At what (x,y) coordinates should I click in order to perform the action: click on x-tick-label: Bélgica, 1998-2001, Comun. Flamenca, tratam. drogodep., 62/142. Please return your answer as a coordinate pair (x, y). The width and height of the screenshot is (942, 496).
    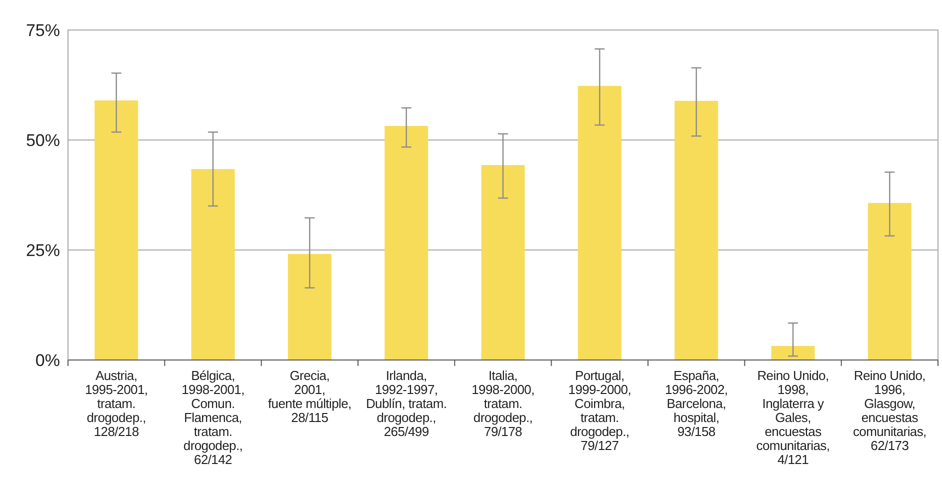
    Looking at the image, I should click on (213, 417).